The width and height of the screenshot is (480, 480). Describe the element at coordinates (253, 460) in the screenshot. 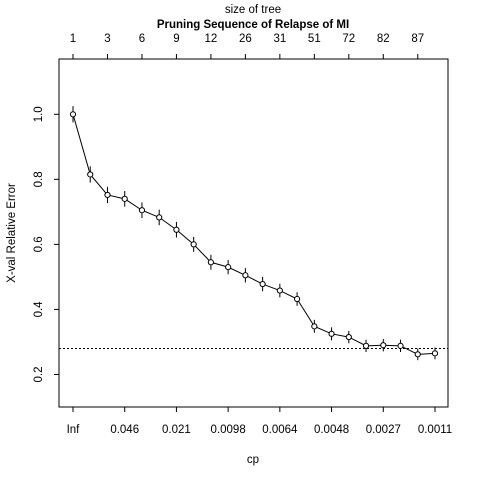

I see `x-axis-label: cp` at that location.